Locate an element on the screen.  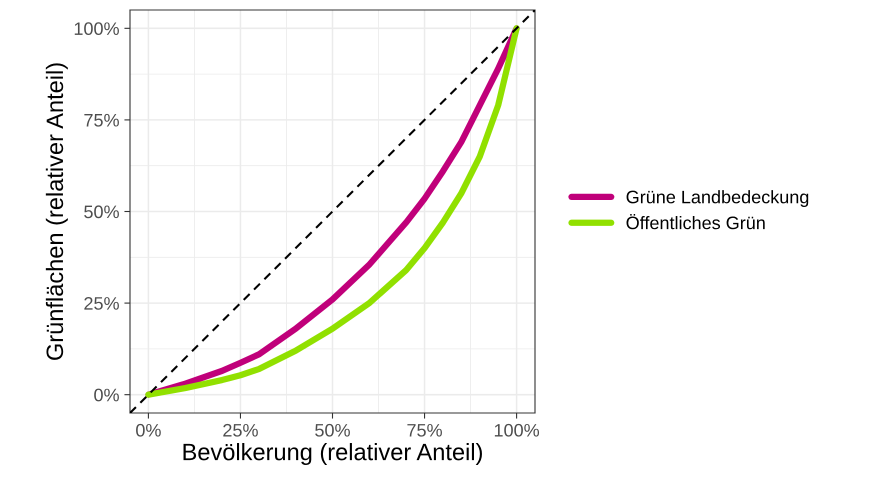
y-axis-title: Grünflächen (relativer Anteil) is located at coordinates (57, 211).